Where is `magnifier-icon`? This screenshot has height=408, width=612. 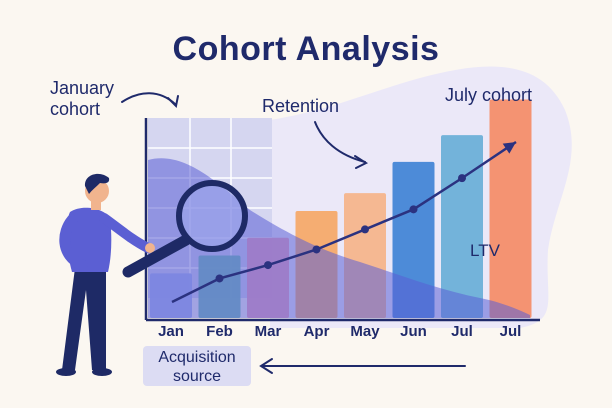
magnifier-icon is located at coordinates (185, 229).